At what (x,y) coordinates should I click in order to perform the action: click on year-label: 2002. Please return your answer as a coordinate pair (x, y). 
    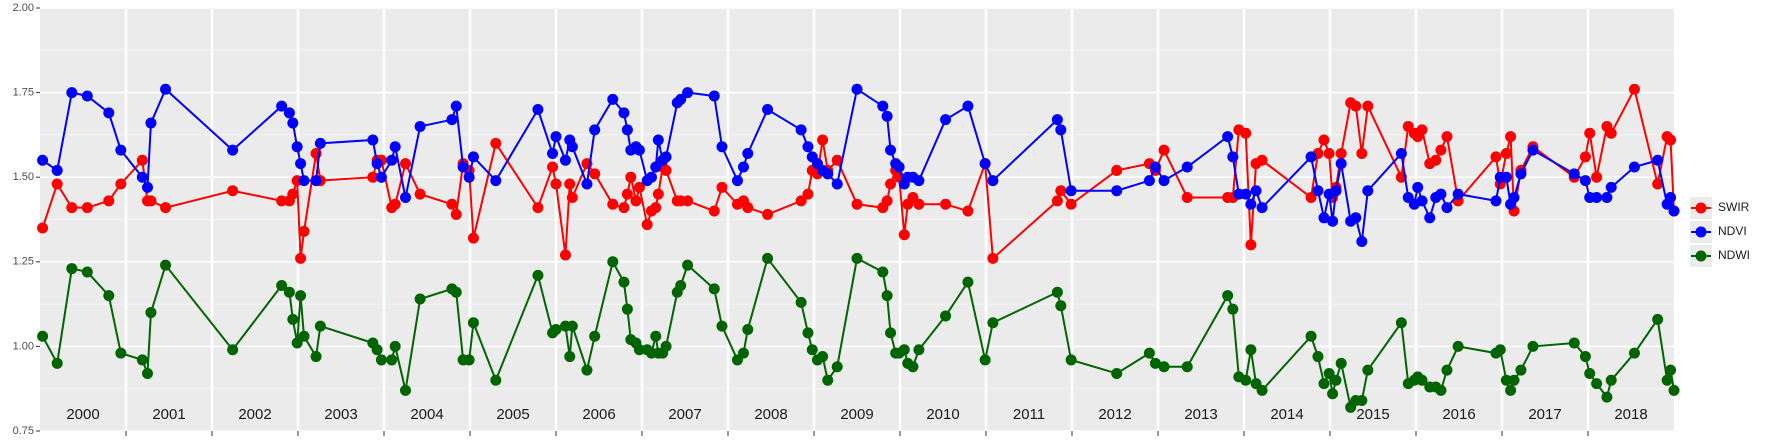
    Looking at the image, I should click on (254, 414).